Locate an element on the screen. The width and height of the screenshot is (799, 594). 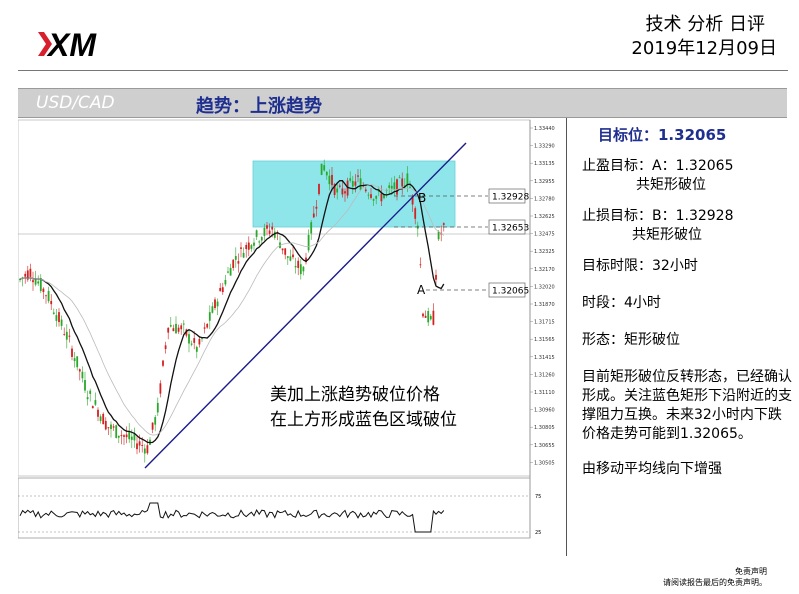
note-text: 由移动平均线向下增强 is located at coordinates (652, 469).